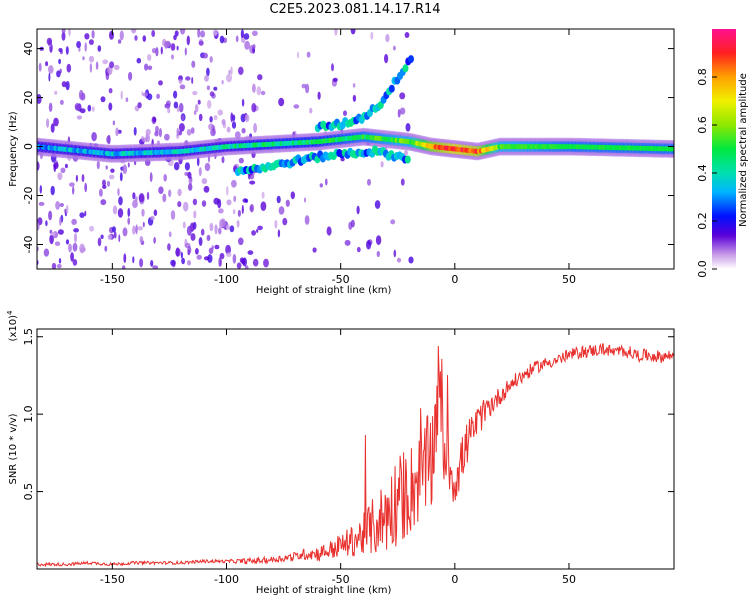  I want to click on colorbar-tick-label: 0.4, so click(702, 173).